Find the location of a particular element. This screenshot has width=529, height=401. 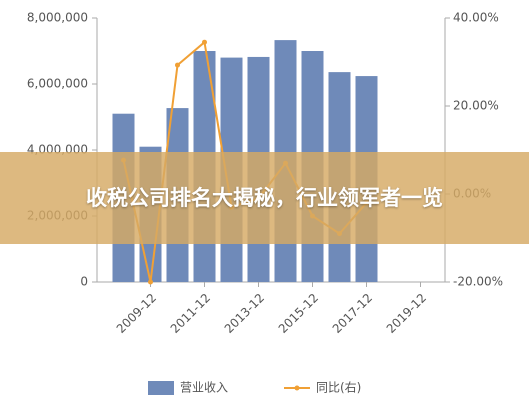

x-tick-label: 2013-12 is located at coordinates (244, 313).